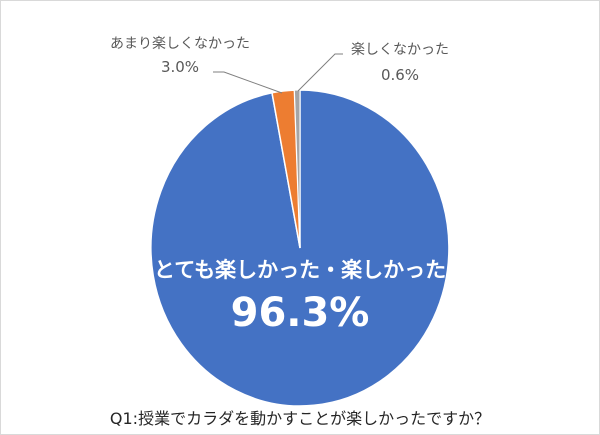  I want to click on leader-line-gray, so click(320, 72).